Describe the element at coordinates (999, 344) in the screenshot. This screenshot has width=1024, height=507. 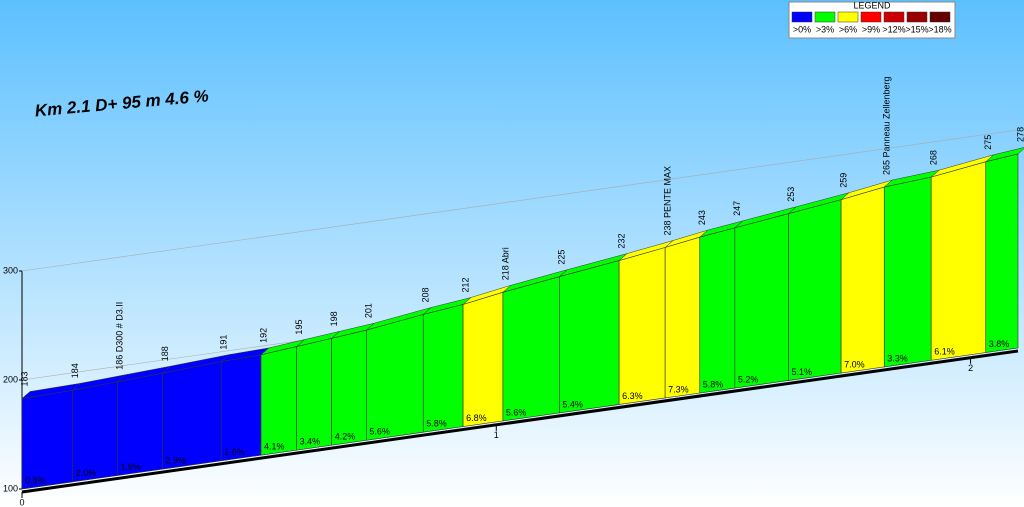
I see `segment-grade-label: 3.8%` at that location.